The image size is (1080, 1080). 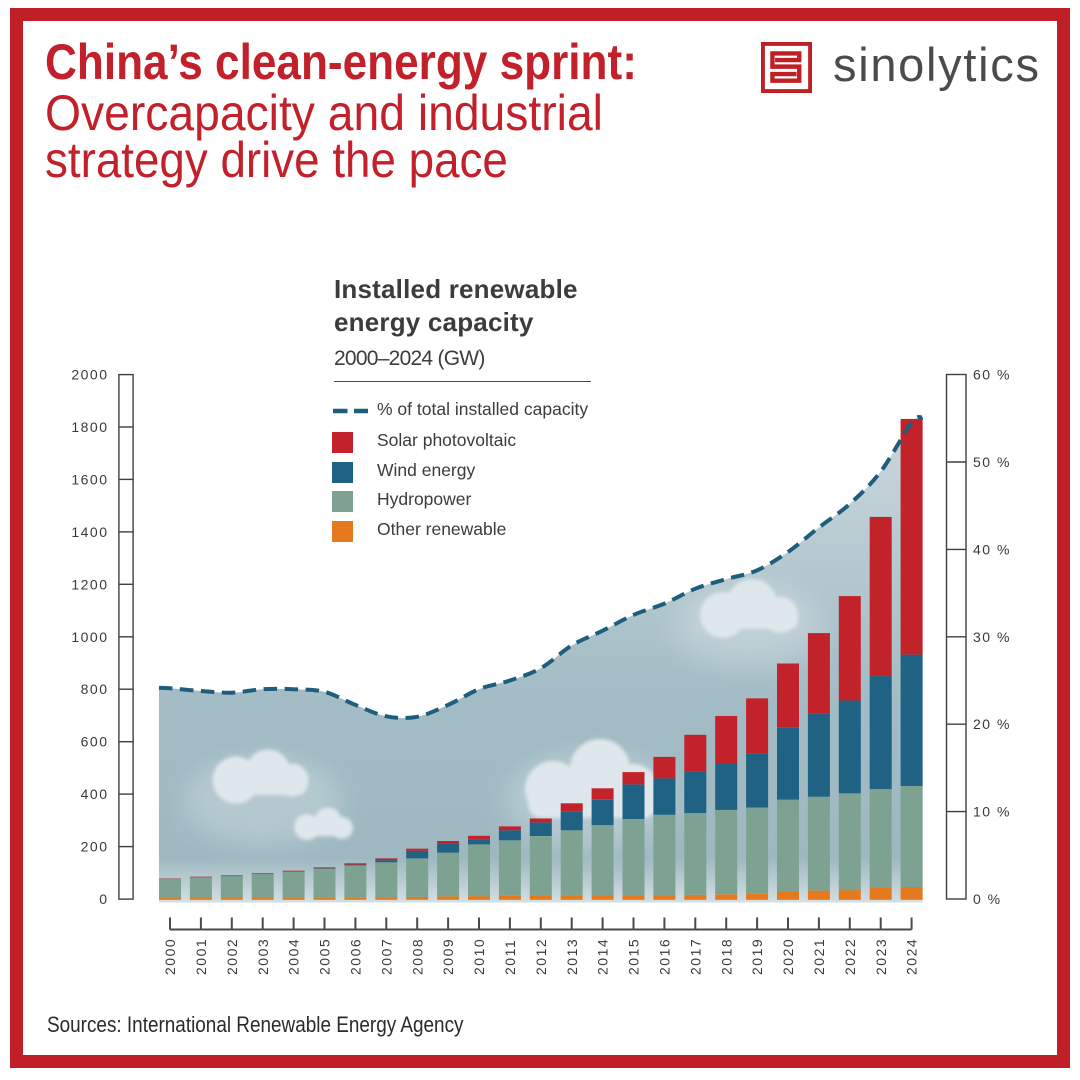 What do you see at coordinates (510, 957) in the screenshot?
I see `svg-text: 2011` at bounding box center [510, 957].